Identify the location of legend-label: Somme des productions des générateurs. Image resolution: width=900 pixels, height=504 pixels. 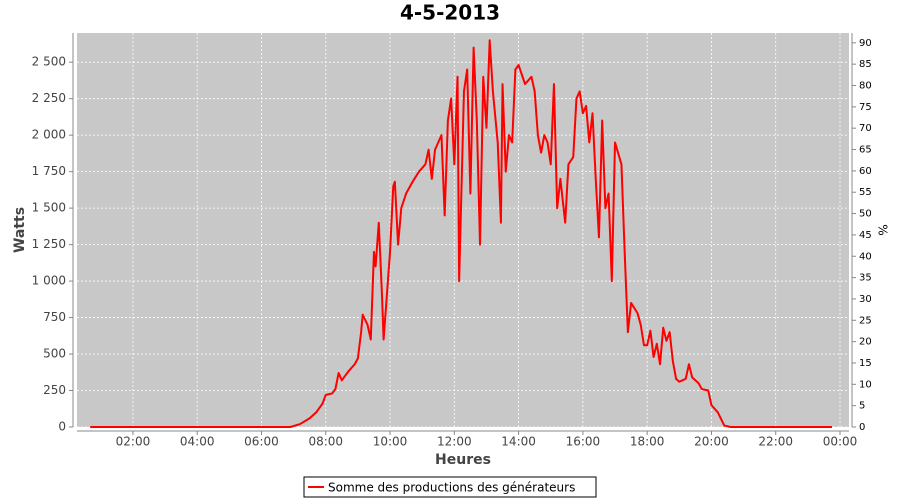
(451, 488).